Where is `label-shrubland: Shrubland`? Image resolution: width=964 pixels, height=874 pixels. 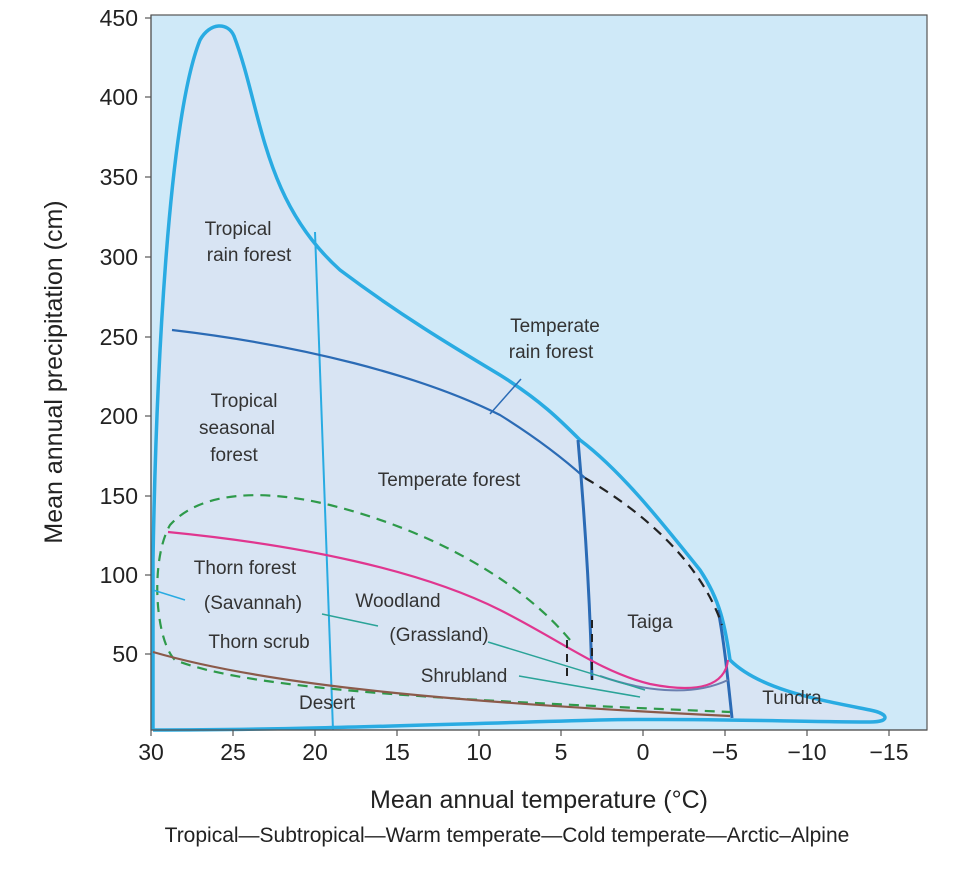 label-shrubland: Shrubland is located at coordinates (464, 676).